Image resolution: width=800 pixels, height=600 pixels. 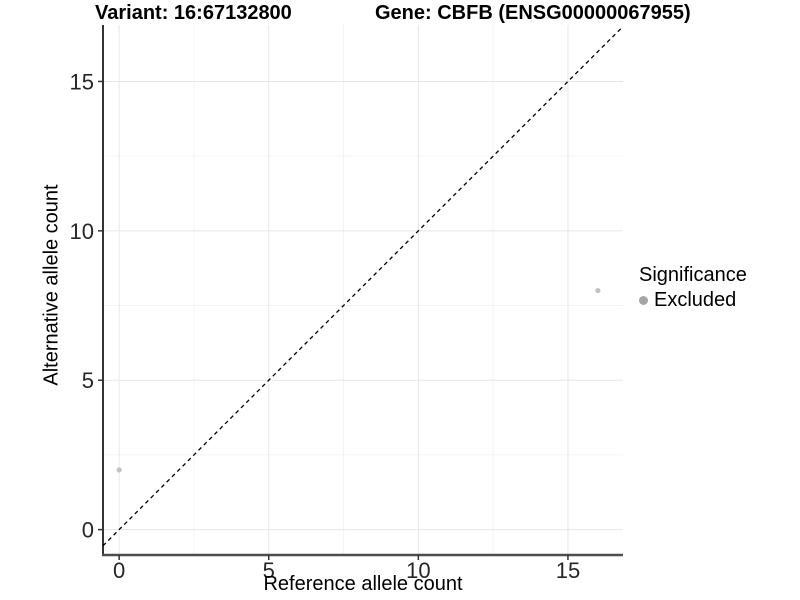 What do you see at coordinates (693, 275) in the screenshot?
I see `legend-title: Significance` at bounding box center [693, 275].